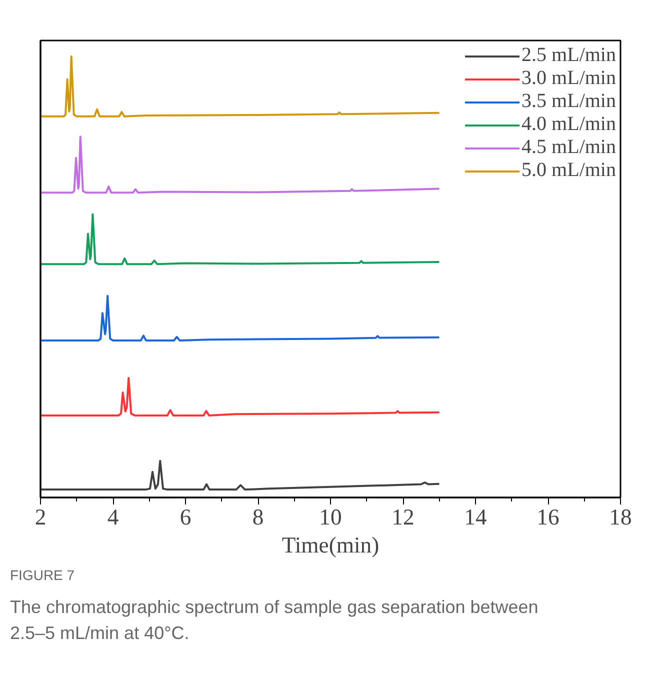 This screenshot has height=679, width=648. I want to click on x-tick-label: 18, so click(620, 517).